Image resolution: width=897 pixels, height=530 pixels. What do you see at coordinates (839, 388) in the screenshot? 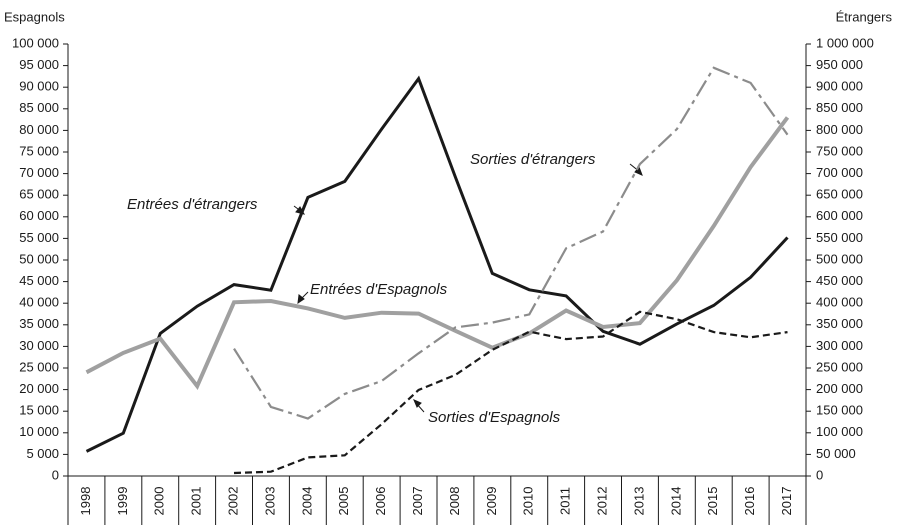
I see `y2-tick-label: 200 000` at bounding box center [839, 388].